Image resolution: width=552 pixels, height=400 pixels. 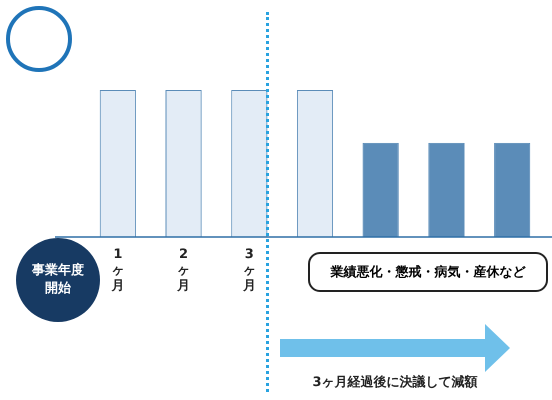 What do you see at coordinates (183, 270) in the screenshot?
I see `x-tick-label: 2ヶ月` at bounding box center [183, 270].